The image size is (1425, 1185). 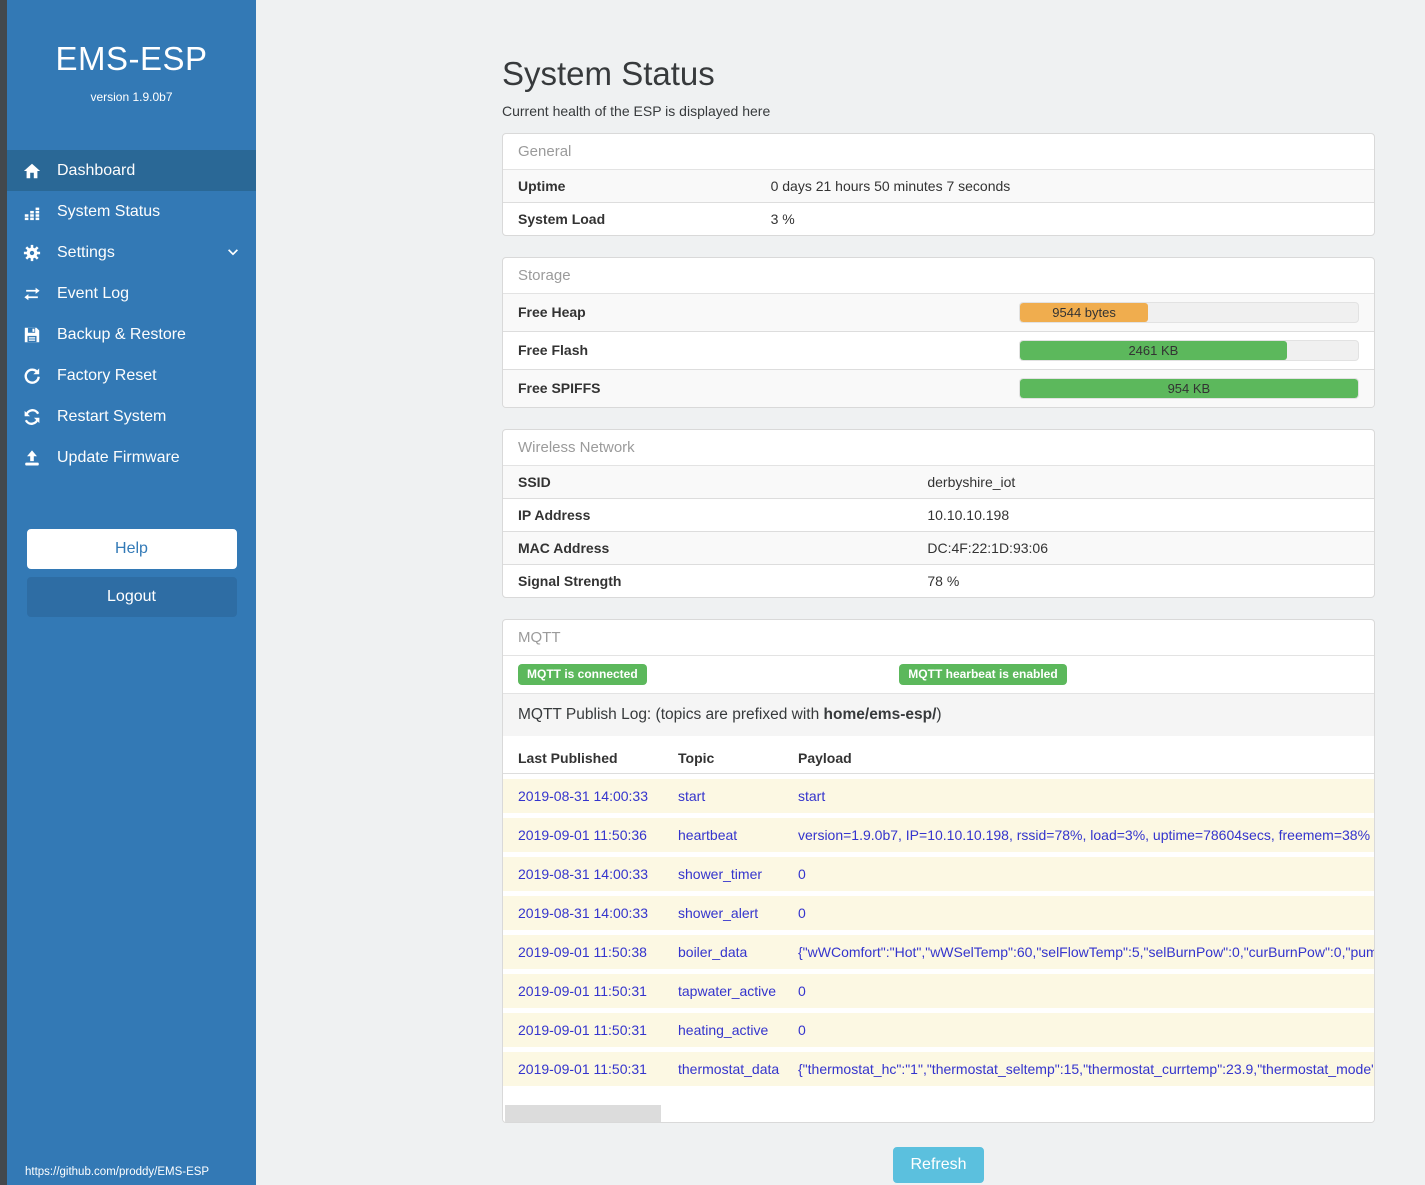 What do you see at coordinates (32, 253) in the screenshot?
I see `gear-icon` at bounding box center [32, 253].